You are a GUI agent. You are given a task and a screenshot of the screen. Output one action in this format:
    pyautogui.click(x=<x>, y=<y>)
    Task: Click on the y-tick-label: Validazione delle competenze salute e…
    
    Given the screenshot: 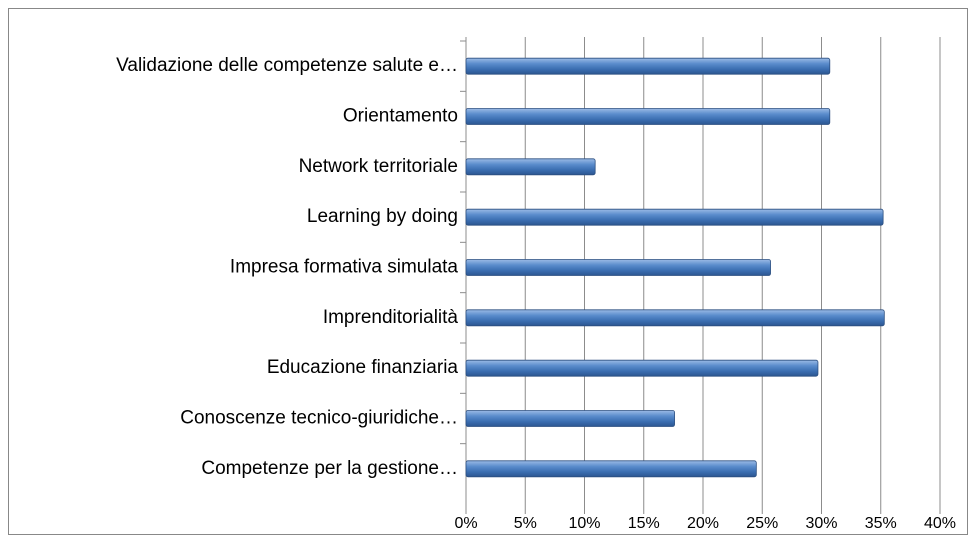 What is the action you would take?
    pyautogui.click(x=287, y=65)
    